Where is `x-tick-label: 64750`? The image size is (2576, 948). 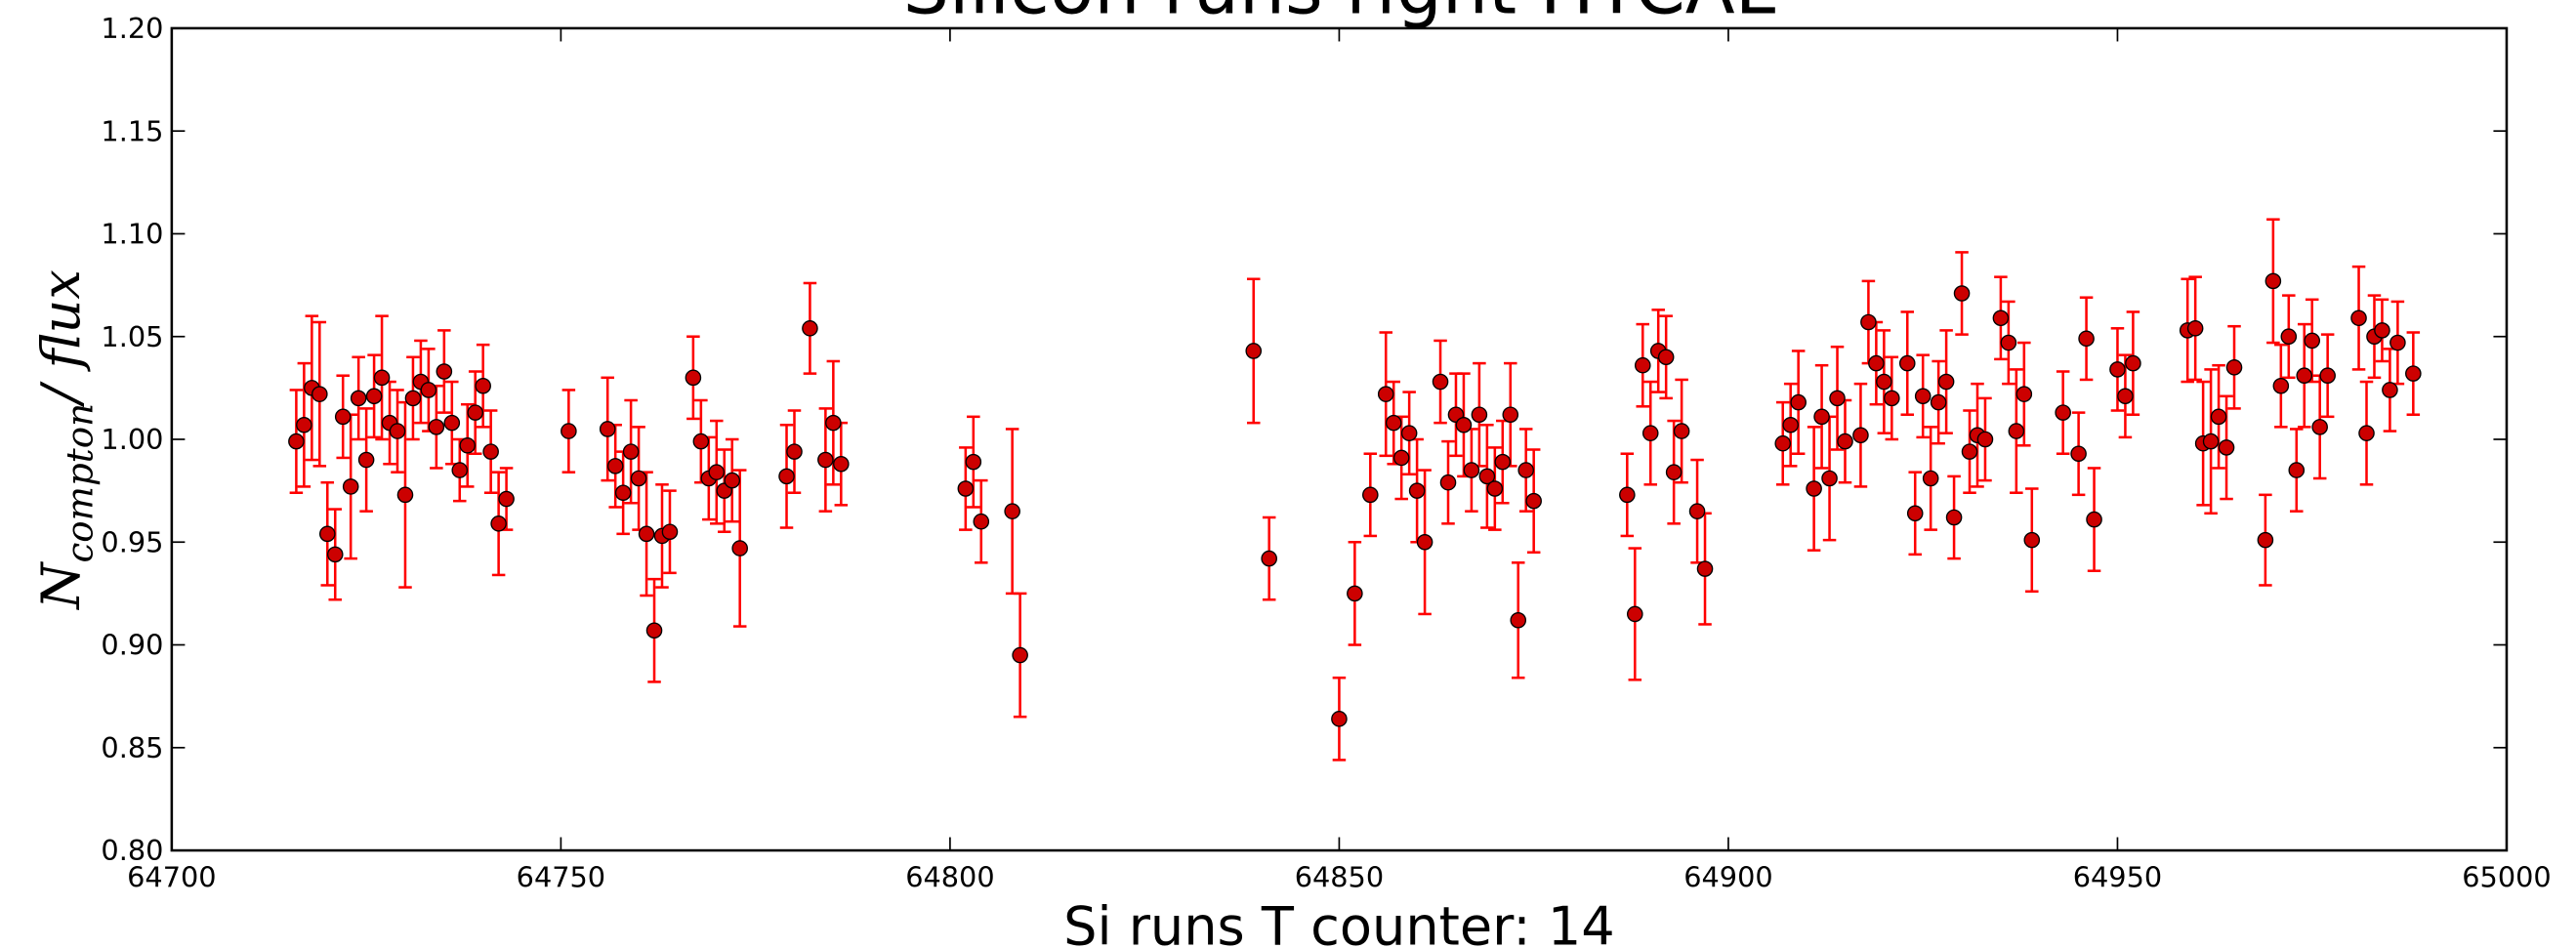
x-tick-label: 64750 is located at coordinates (561, 876).